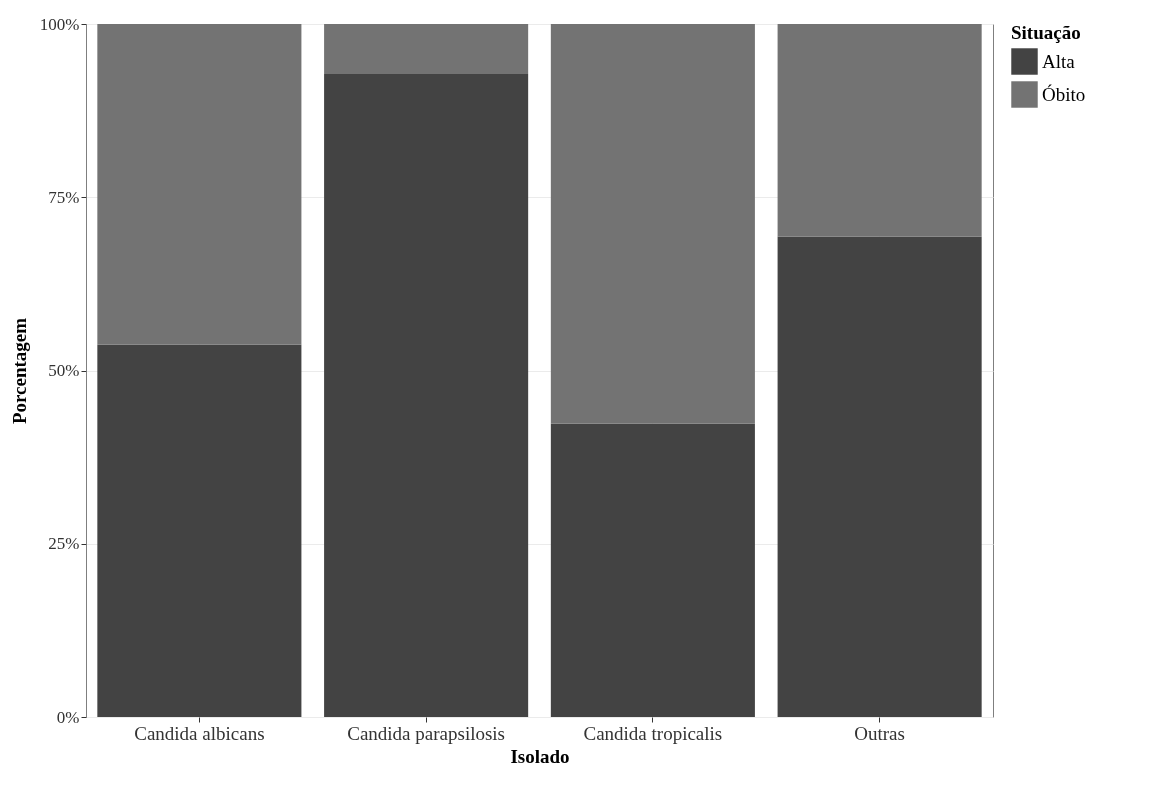  I want to click on legend-label: Alta, so click(1059, 61).